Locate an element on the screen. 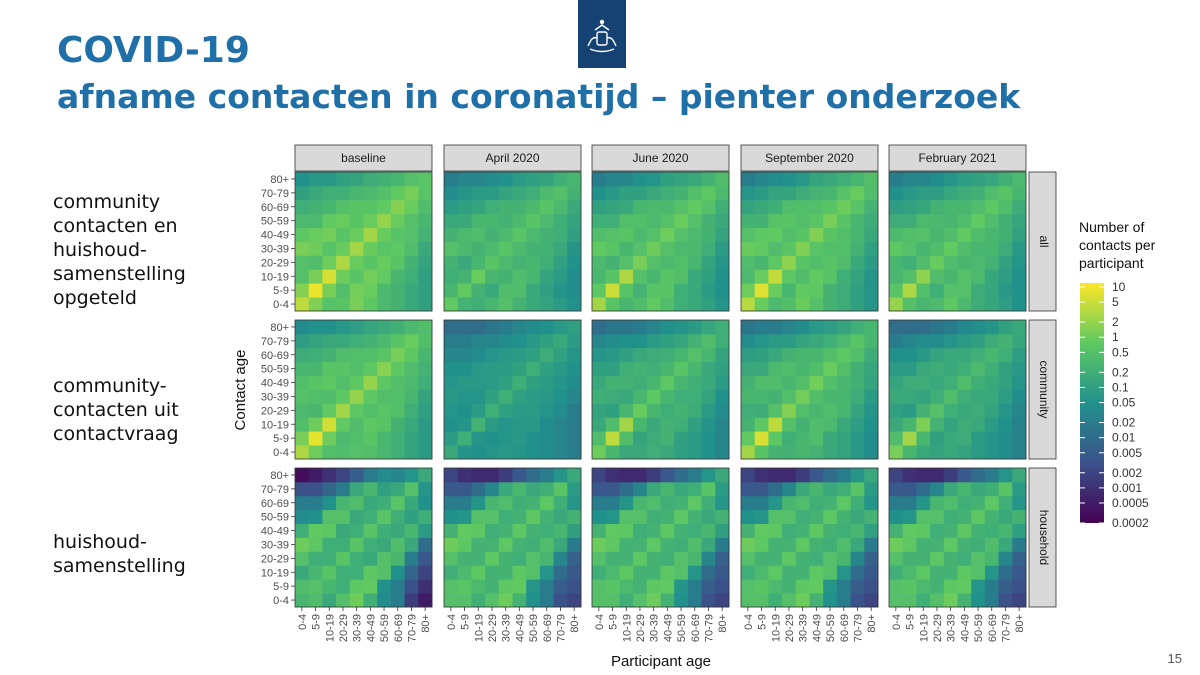 This screenshot has width=1200, height=675. facet-row-strip is located at coordinates (1042, 389).